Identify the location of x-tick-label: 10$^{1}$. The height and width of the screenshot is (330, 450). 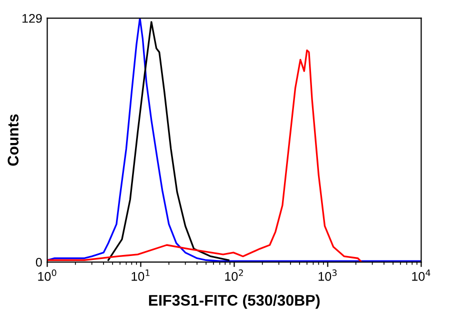
(141, 275).